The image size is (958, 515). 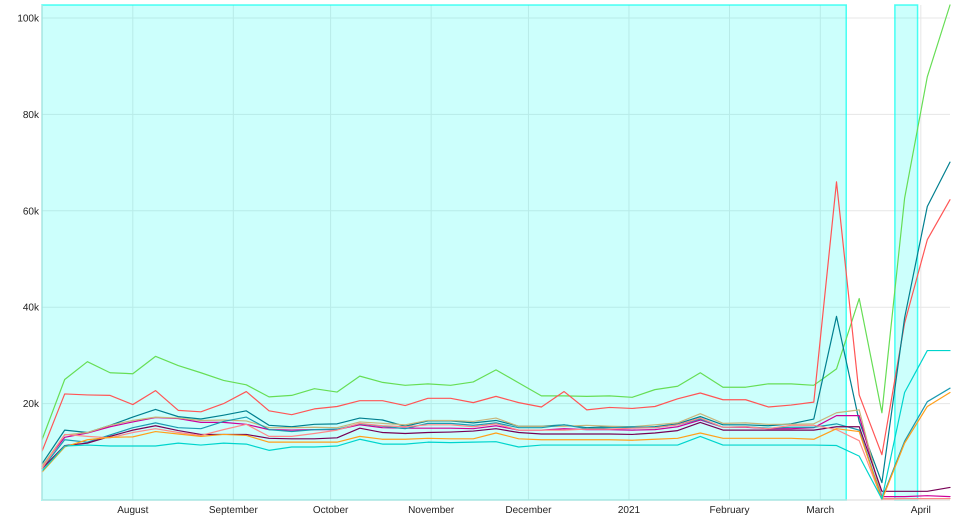 I want to click on y-tick-label: 100k, so click(x=28, y=19).